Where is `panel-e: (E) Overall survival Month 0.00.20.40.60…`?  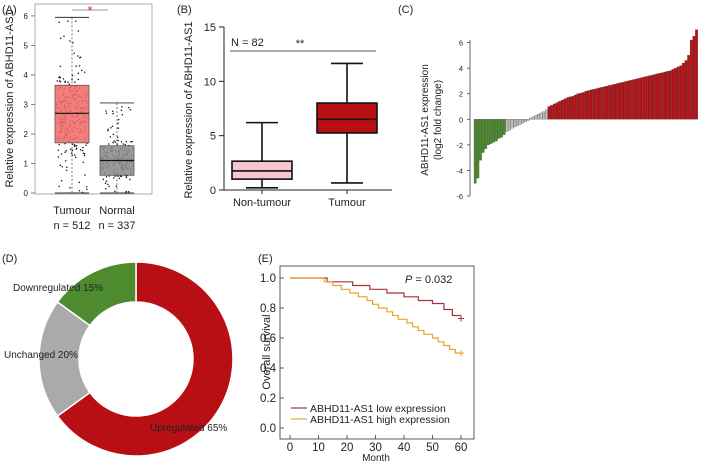 panel-e: (E) Overall survival Month 0.00.20.40.60… is located at coordinates (366, 358).